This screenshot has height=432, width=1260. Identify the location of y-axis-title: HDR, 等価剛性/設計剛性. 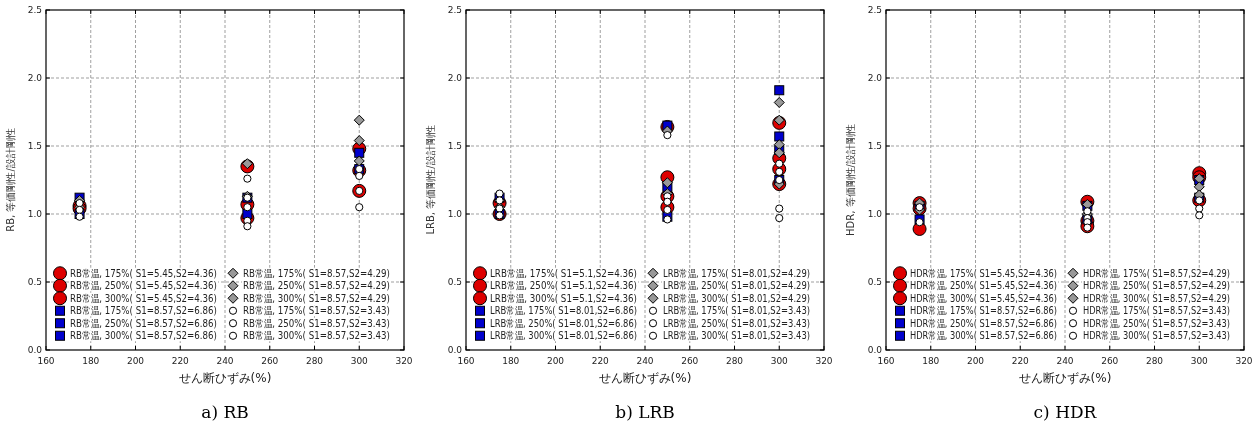
(850, 180).